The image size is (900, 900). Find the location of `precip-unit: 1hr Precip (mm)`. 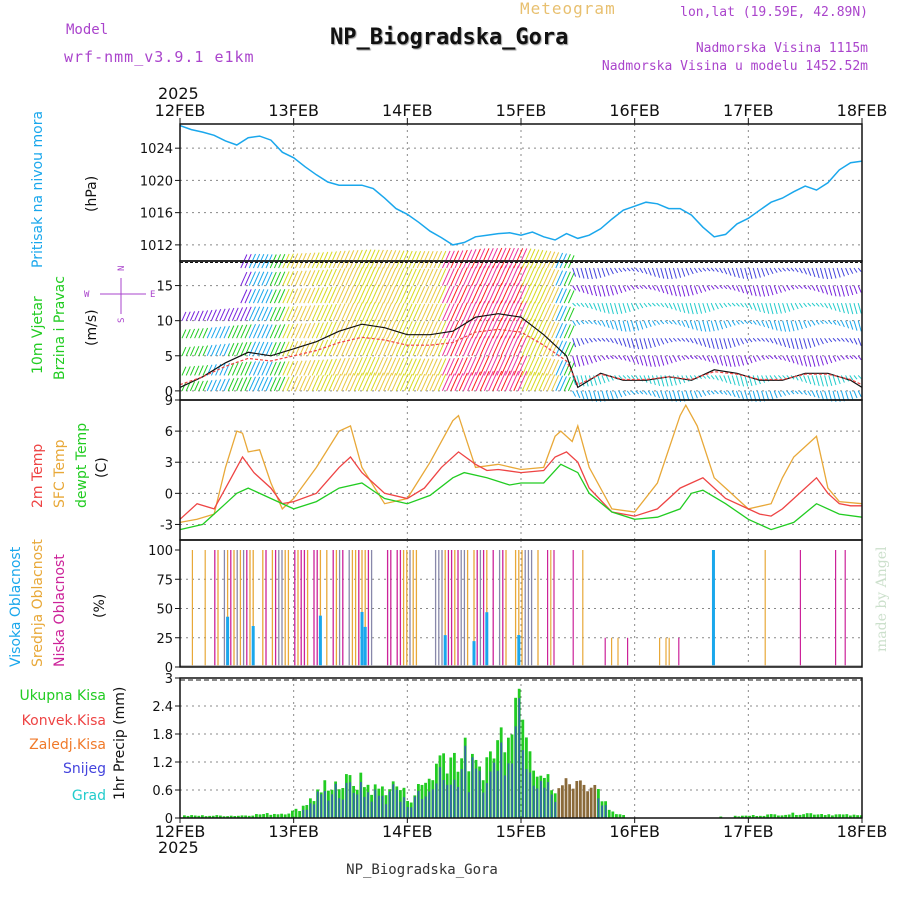

precip-unit: 1hr Precip (mm) is located at coordinates (120, 743).